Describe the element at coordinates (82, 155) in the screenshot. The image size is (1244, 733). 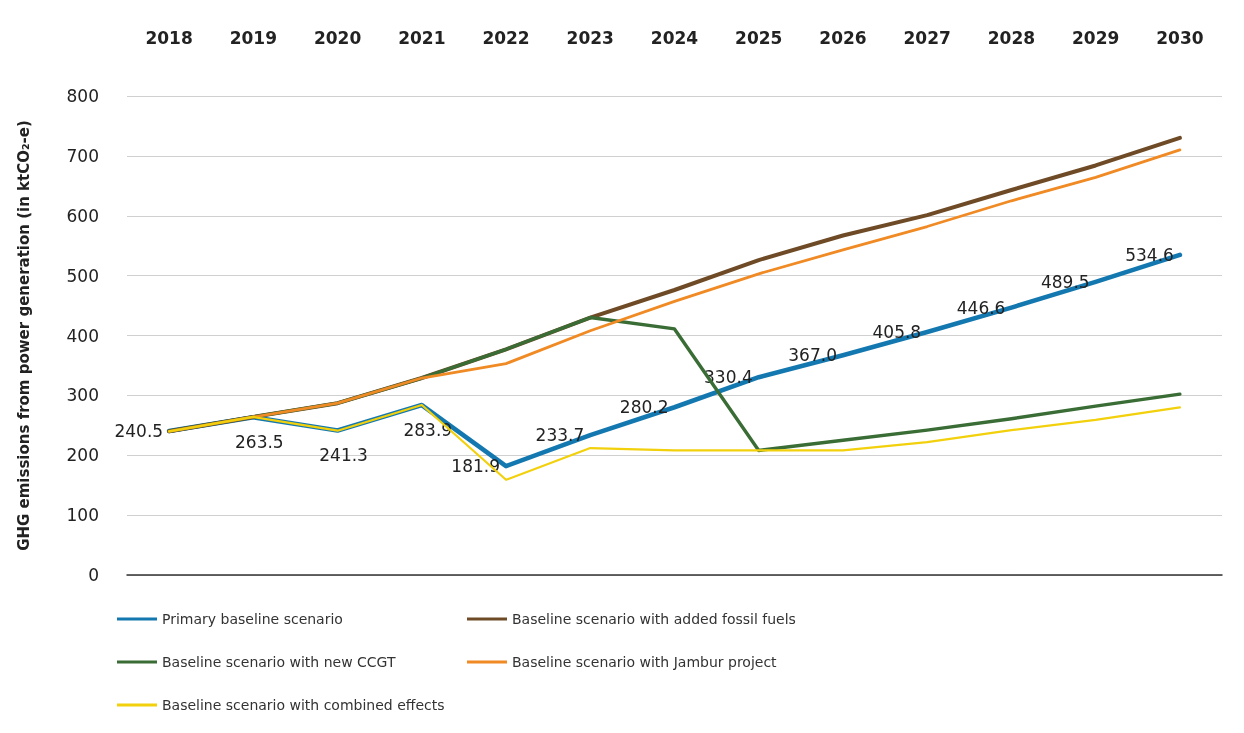
I see `y-tick-label: 700` at that location.